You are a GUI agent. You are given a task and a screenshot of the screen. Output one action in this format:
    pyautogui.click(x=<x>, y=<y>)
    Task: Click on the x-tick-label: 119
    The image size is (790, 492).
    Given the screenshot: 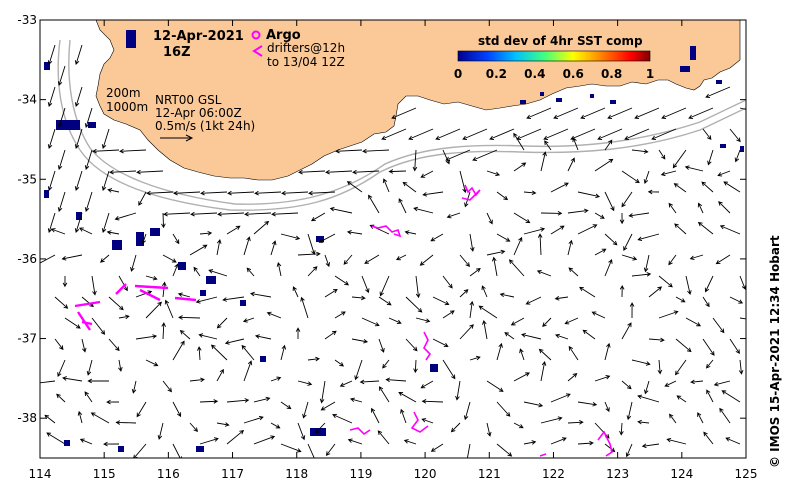 What is the action you would take?
    pyautogui.click(x=360, y=474)
    